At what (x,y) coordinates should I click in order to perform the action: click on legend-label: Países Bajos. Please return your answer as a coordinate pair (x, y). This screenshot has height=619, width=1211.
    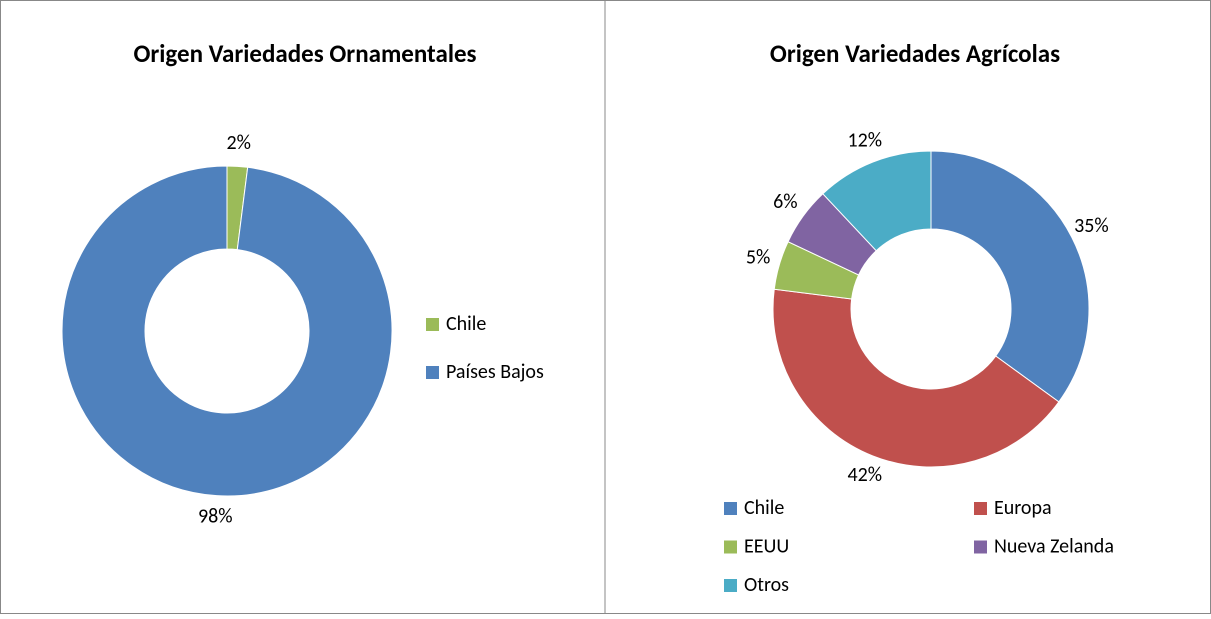
    Looking at the image, I should click on (495, 372).